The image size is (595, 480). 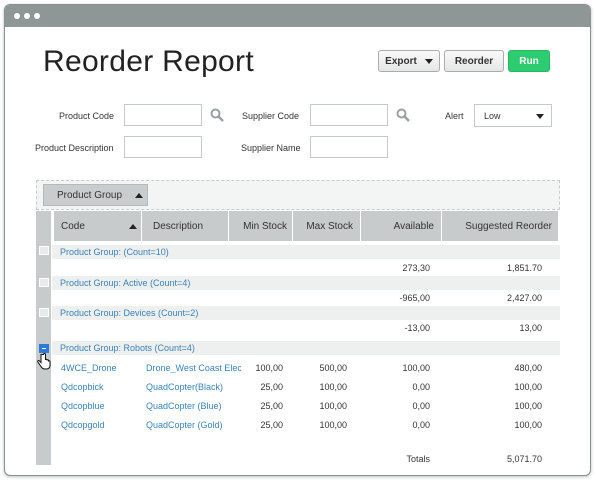 What do you see at coordinates (44, 361) in the screenshot?
I see `hand-cursor-icon` at bounding box center [44, 361].